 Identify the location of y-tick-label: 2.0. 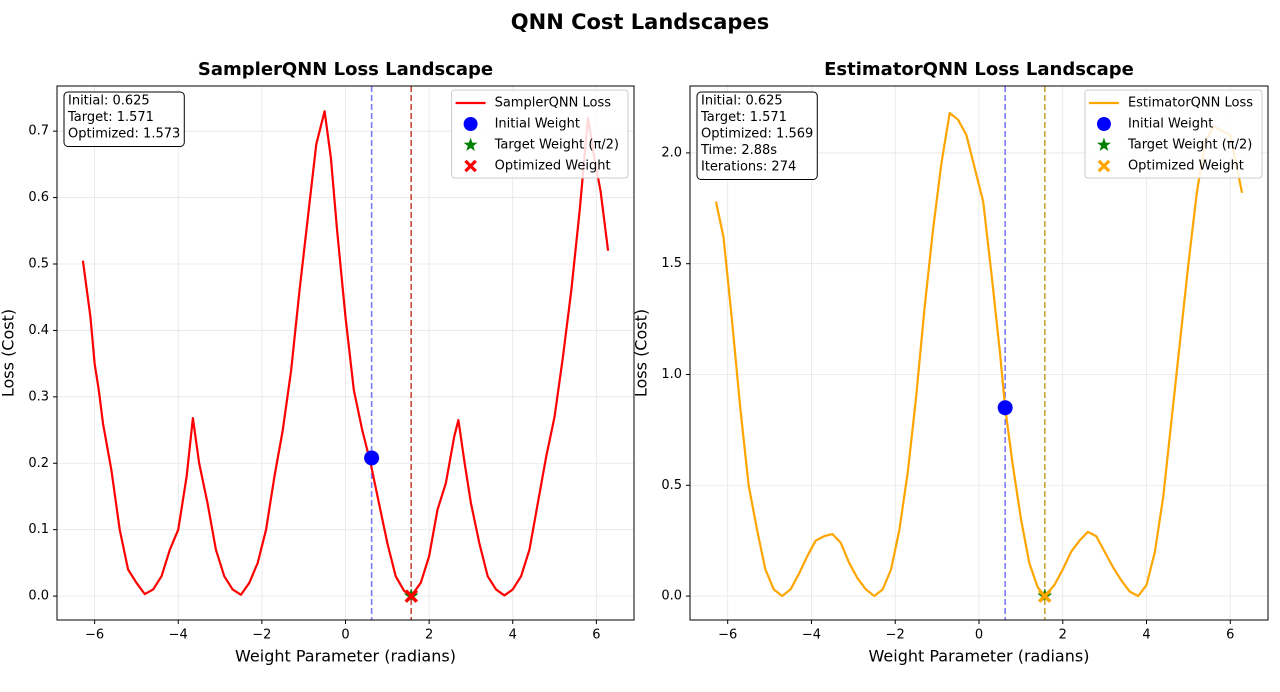
(671, 152).